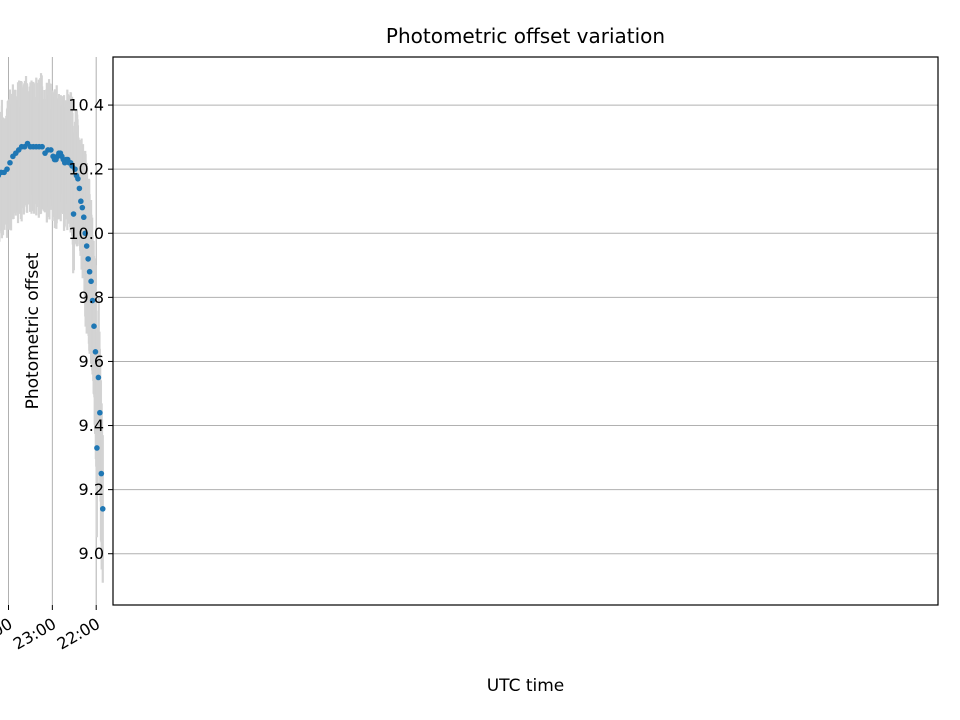 Image resolution: width=960 pixels, height=720 pixels. I want to click on y-tick-label: 10.0, so click(86, 233).